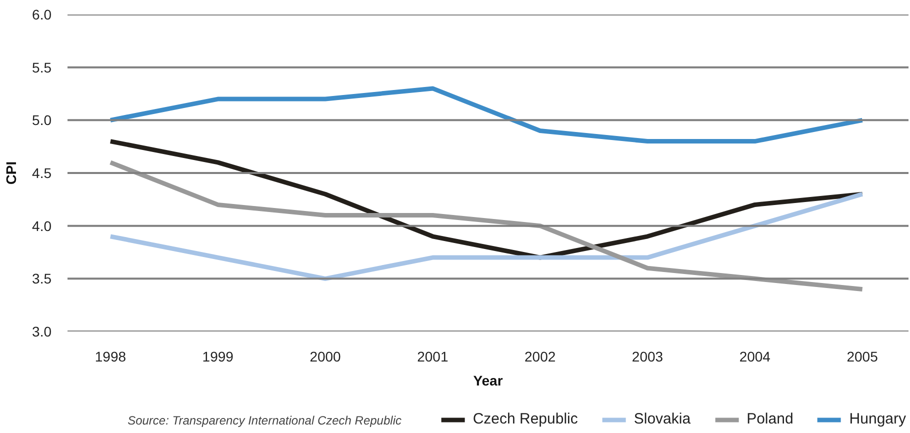 Image resolution: width=910 pixels, height=433 pixels. Describe the element at coordinates (862, 356) in the screenshot. I see `x-tick-label: 2005` at that location.